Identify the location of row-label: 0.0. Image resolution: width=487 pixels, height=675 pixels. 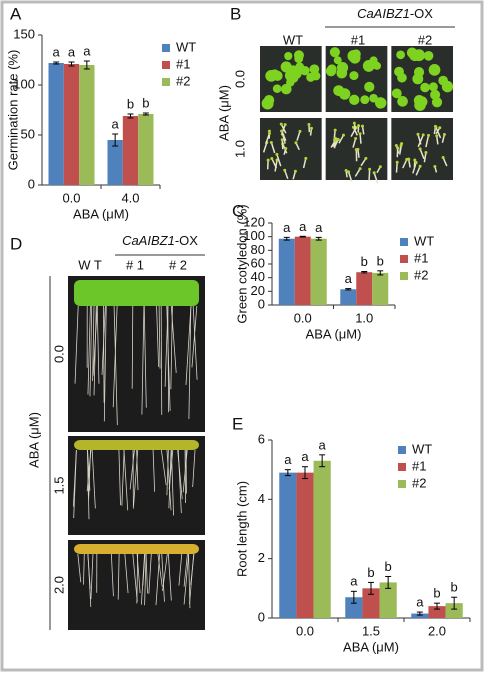
(239, 79).